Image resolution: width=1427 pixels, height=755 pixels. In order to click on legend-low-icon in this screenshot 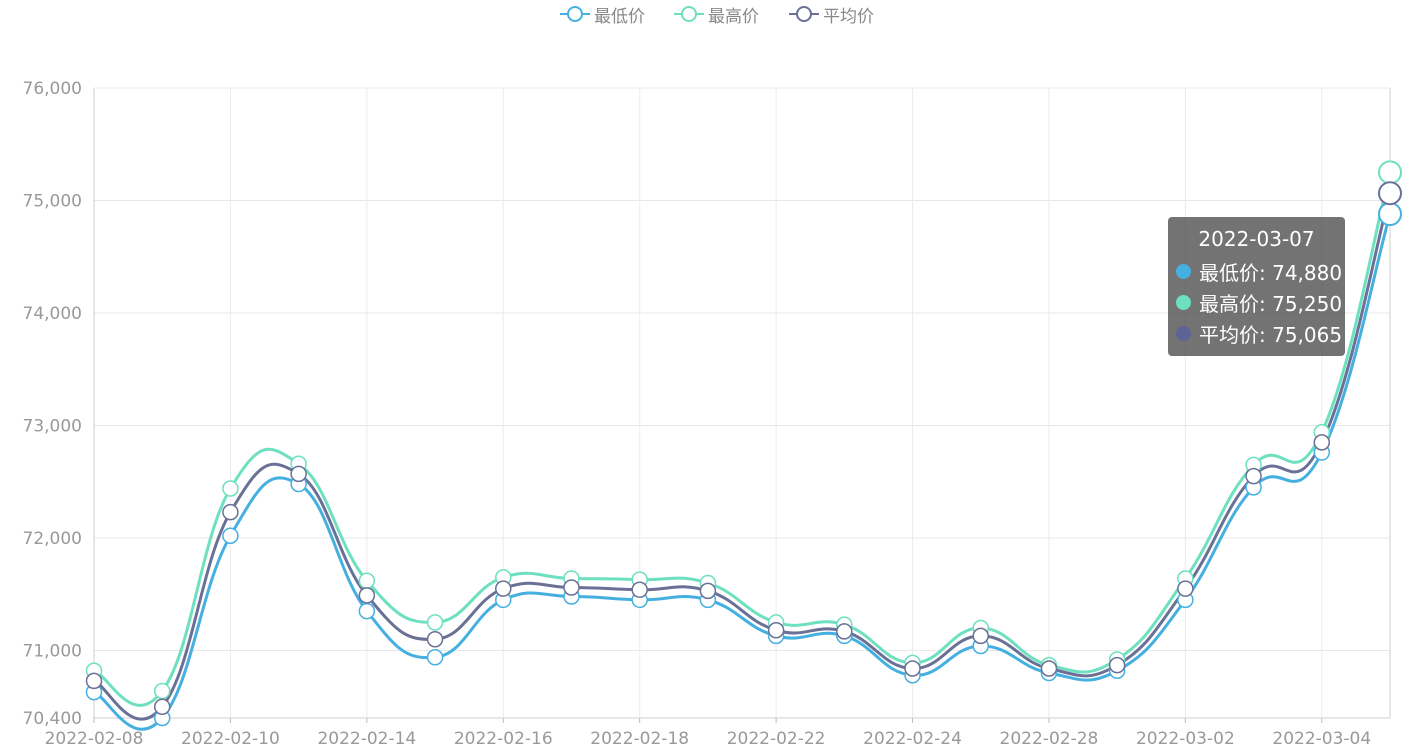, I will do `click(575, 14)`.